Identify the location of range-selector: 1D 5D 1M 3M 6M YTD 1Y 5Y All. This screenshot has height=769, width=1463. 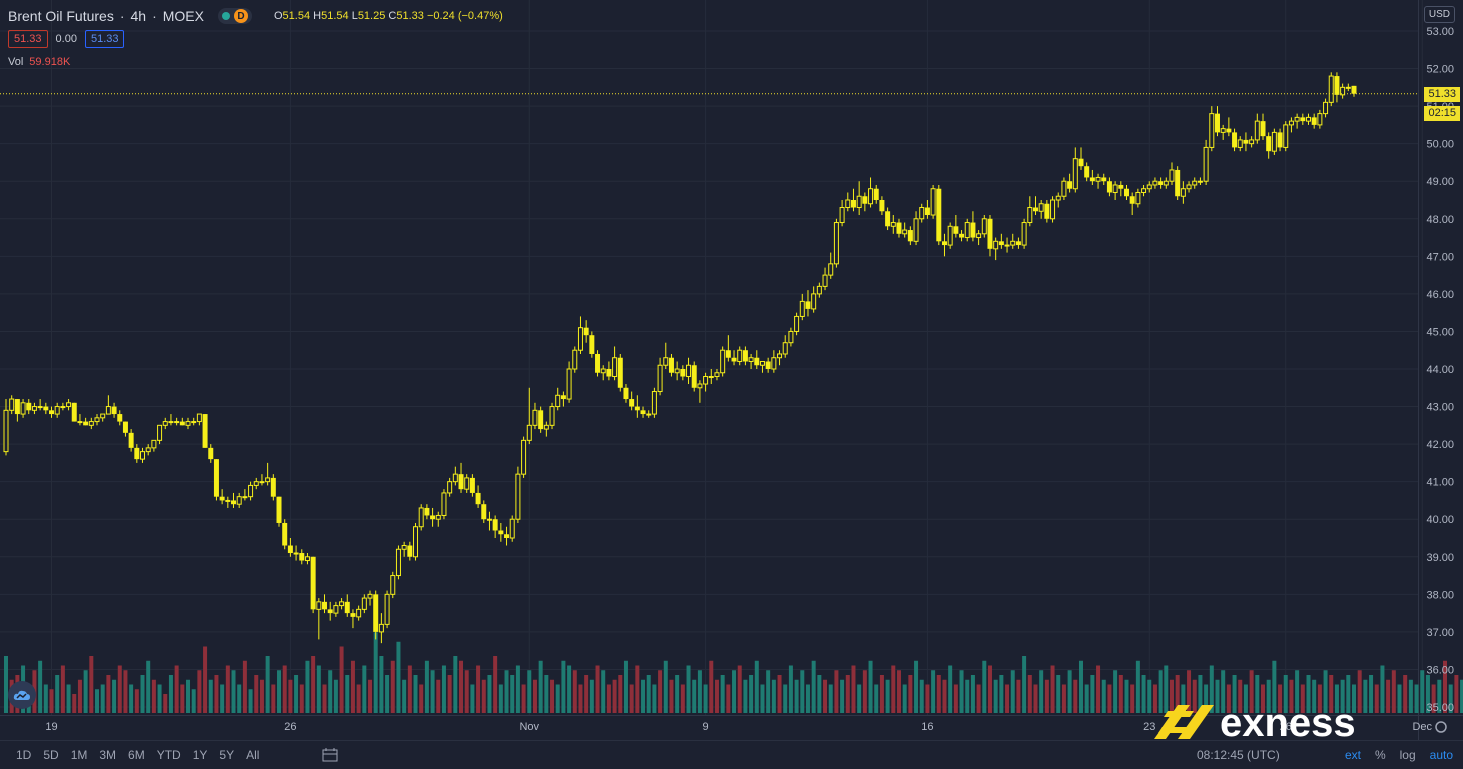
(137, 755).